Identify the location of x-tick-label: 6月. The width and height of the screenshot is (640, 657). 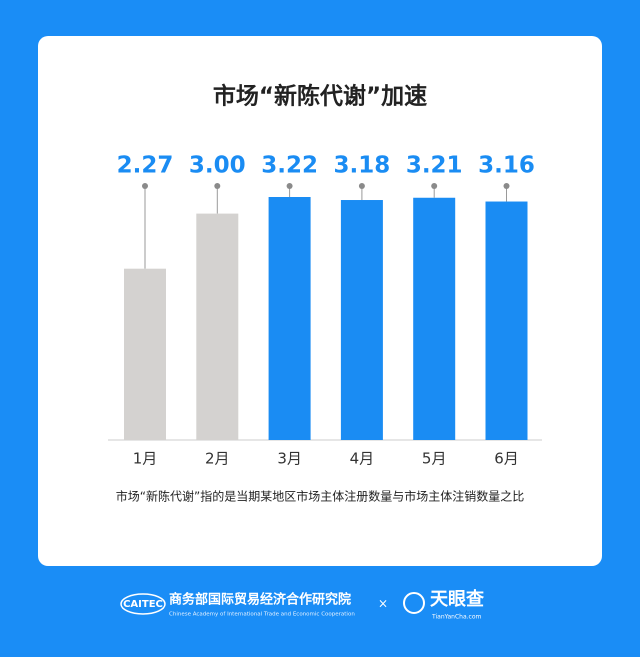
(506, 459).